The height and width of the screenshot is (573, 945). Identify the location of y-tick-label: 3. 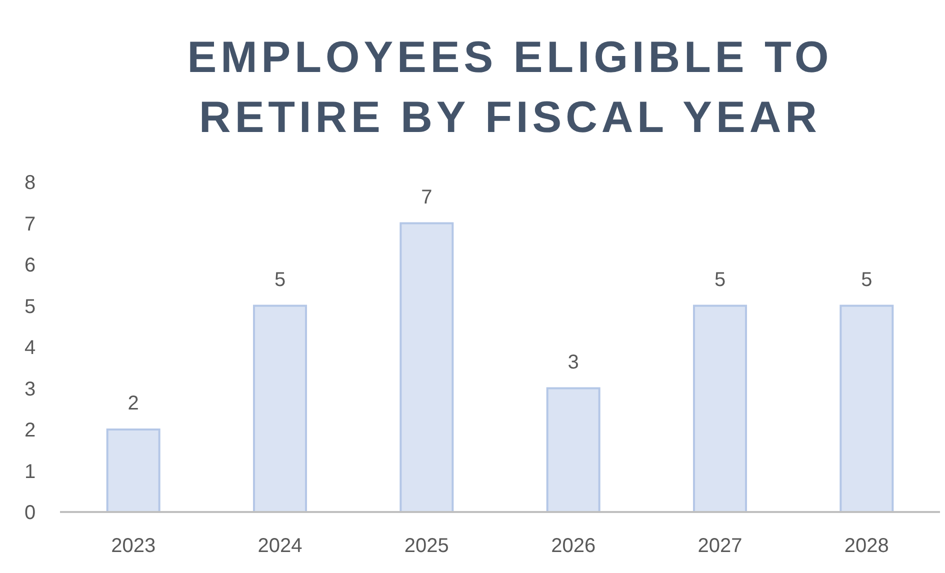
(30, 389).